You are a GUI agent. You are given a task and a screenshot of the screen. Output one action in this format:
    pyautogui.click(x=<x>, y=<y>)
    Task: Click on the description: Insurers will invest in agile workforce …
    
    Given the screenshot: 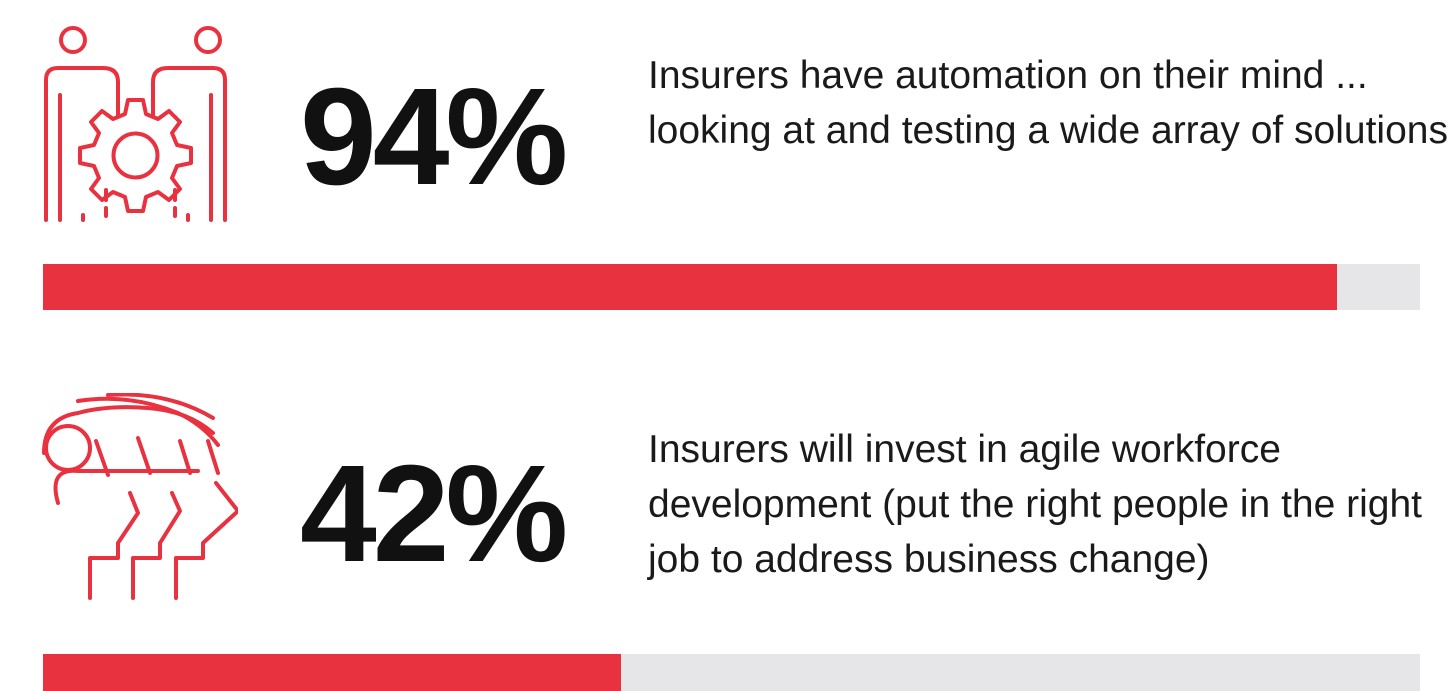 What is the action you would take?
    pyautogui.click(x=1035, y=504)
    